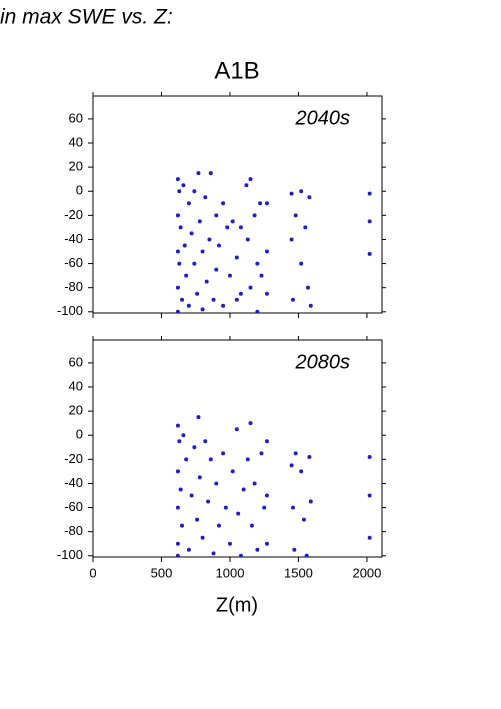 The height and width of the screenshot is (709, 501). Describe the element at coordinates (76, 141) in the screenshot. I see `y-tick-label: 40` at that location.